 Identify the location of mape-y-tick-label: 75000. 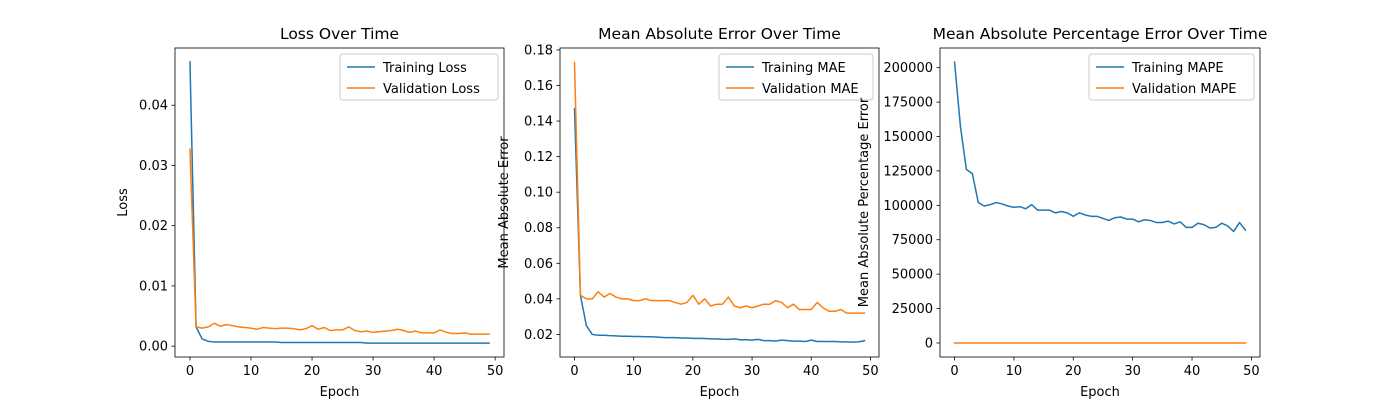
(912, 240).